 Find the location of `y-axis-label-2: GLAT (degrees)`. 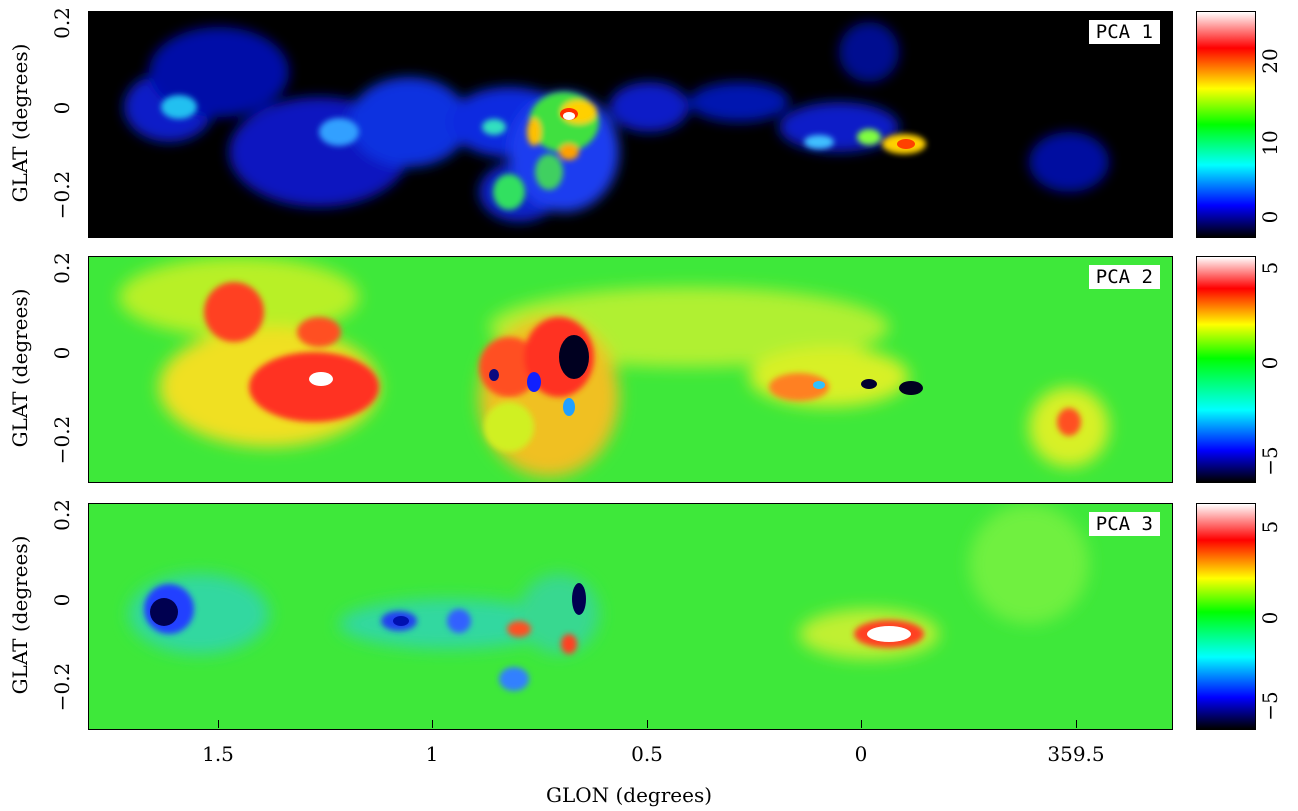

y-axis-label-2: GLAT (degrees) is located at coordinates (20, 368).